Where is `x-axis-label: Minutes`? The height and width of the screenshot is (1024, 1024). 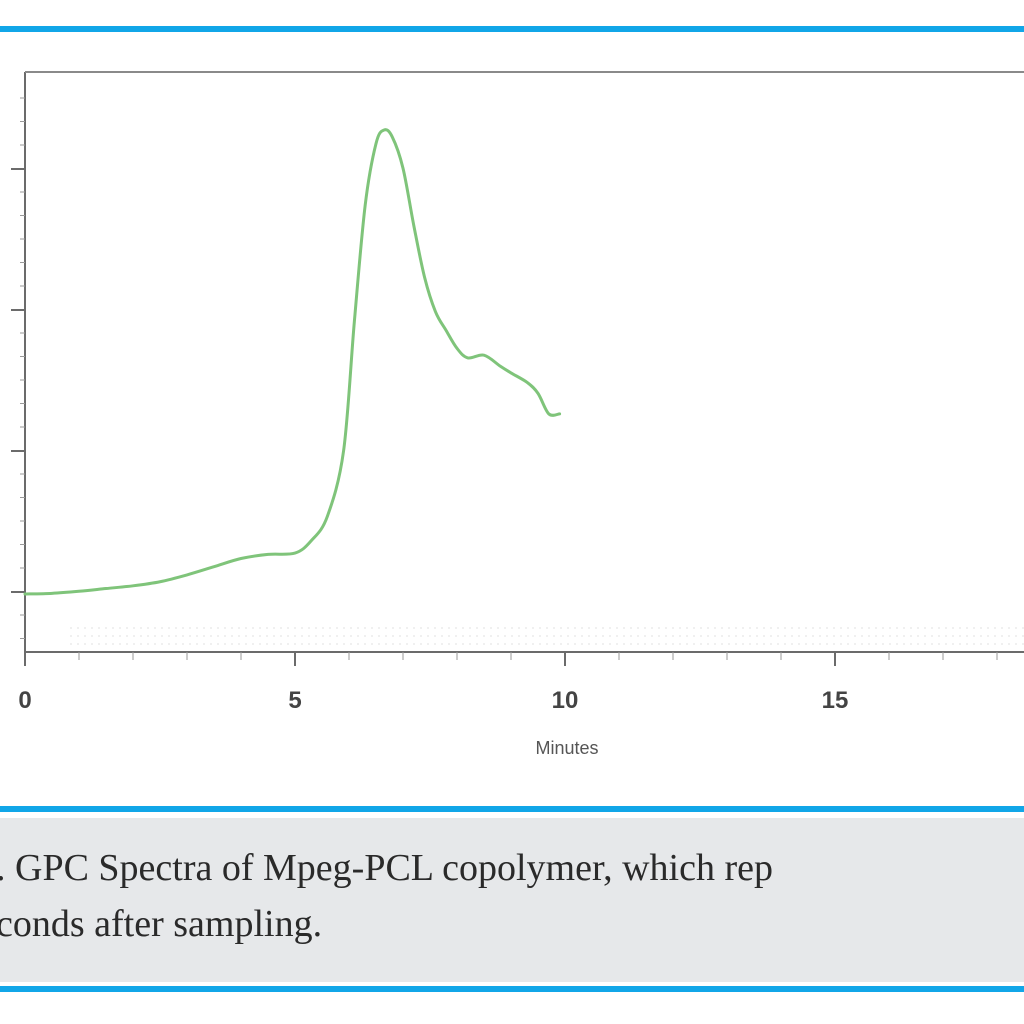
x-axis-label: Minutes is located at coordinates (566, 748).